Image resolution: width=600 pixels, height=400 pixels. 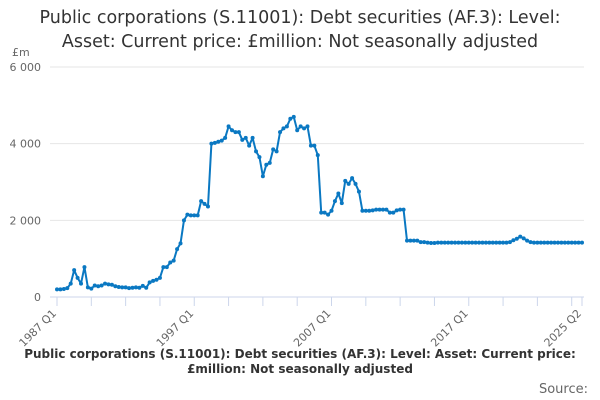 I want to click on y-axis-label: £m, so click(x=21, y=52).